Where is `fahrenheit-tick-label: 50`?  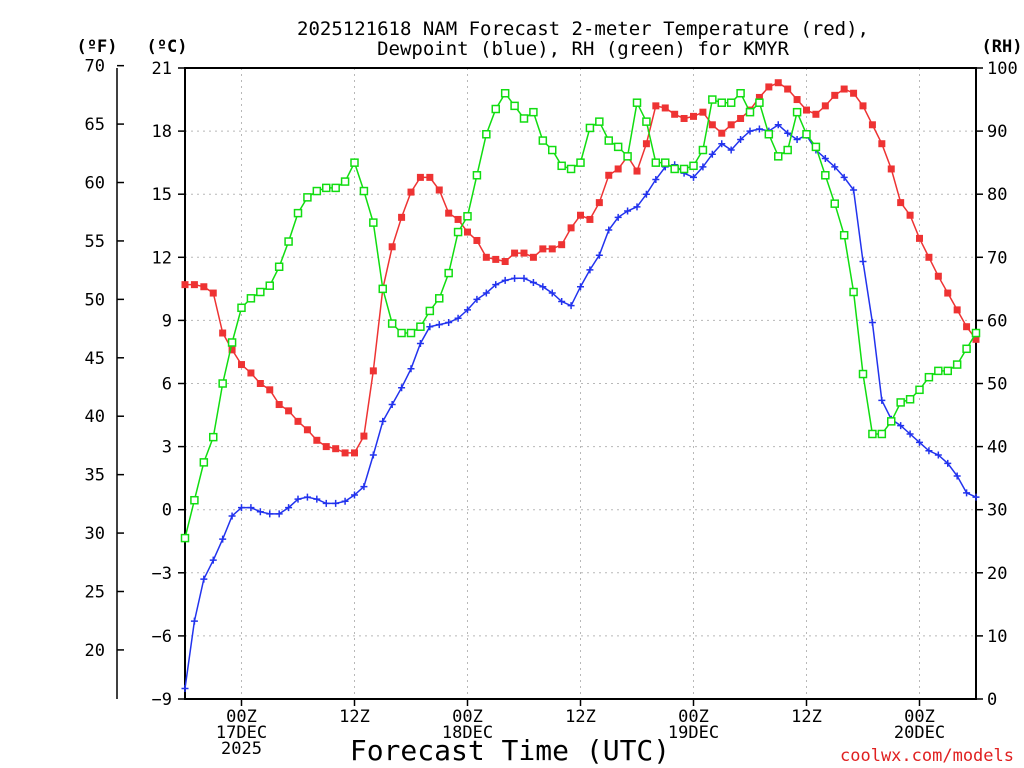 fahrenheit-tick-label: 50 is located at coordinates (95, 300).